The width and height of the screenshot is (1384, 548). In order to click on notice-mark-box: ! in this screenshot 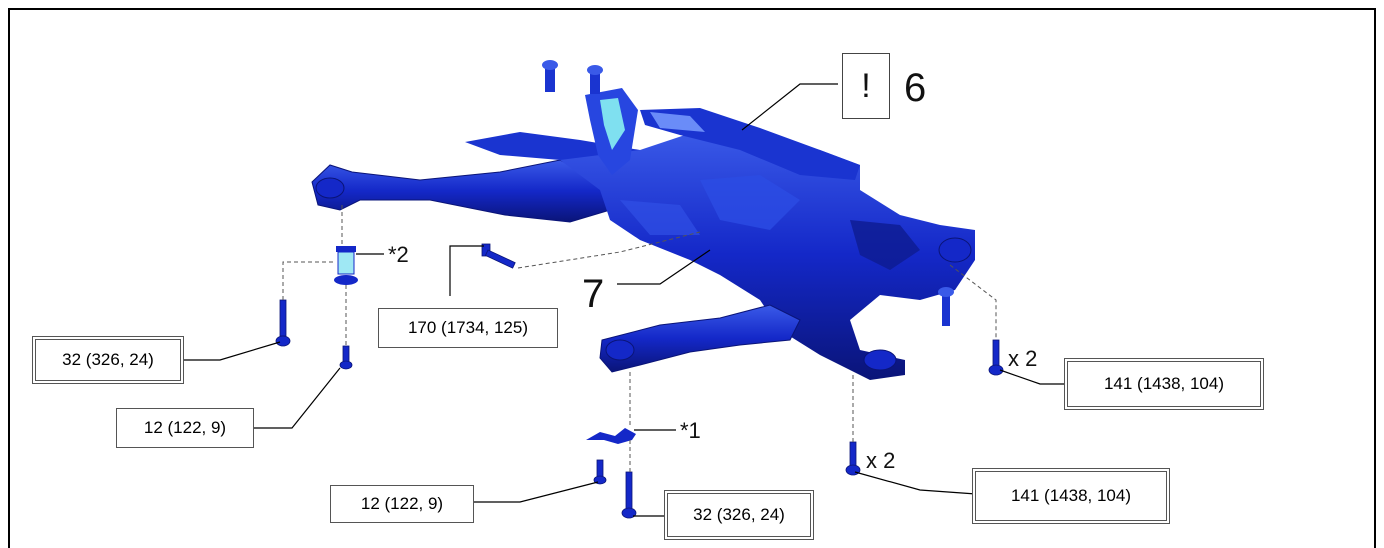, I will do `click(866, 86)`.